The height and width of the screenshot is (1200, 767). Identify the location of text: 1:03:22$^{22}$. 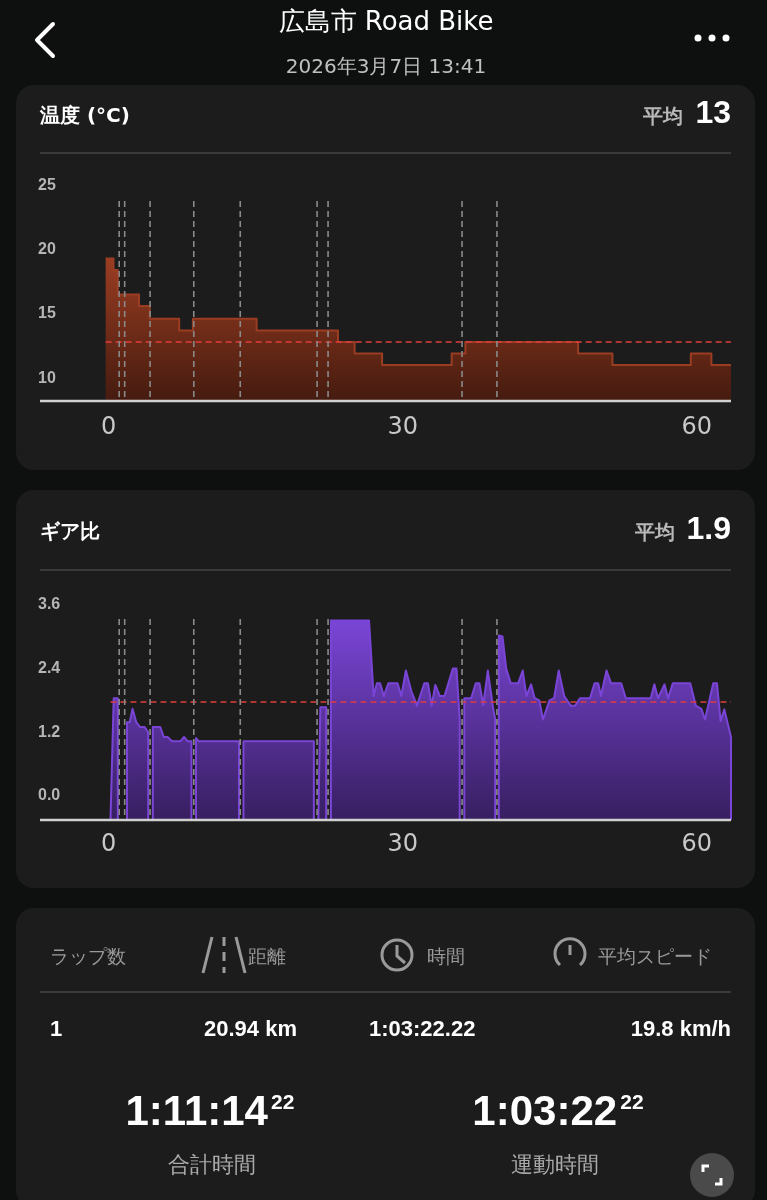
(558, 1110).